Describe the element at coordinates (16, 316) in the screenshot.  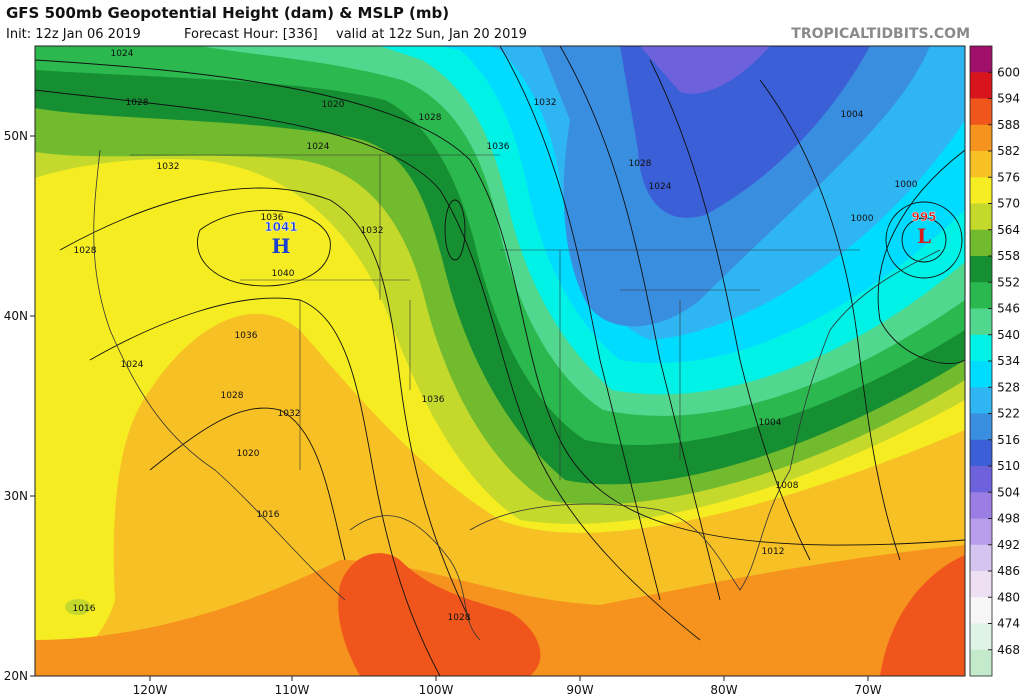
I see `lat-label: 40N` at that location.